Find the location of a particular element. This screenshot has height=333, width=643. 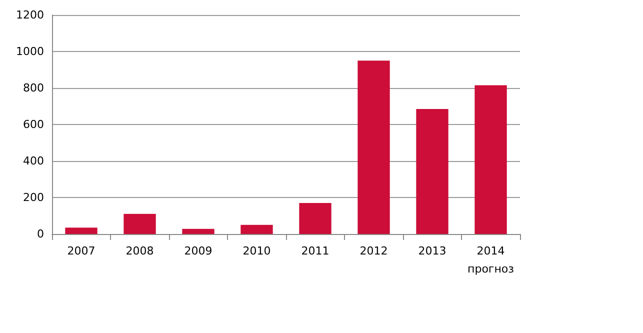

y-tick-label: 0 is located at coordinates (40, 234).